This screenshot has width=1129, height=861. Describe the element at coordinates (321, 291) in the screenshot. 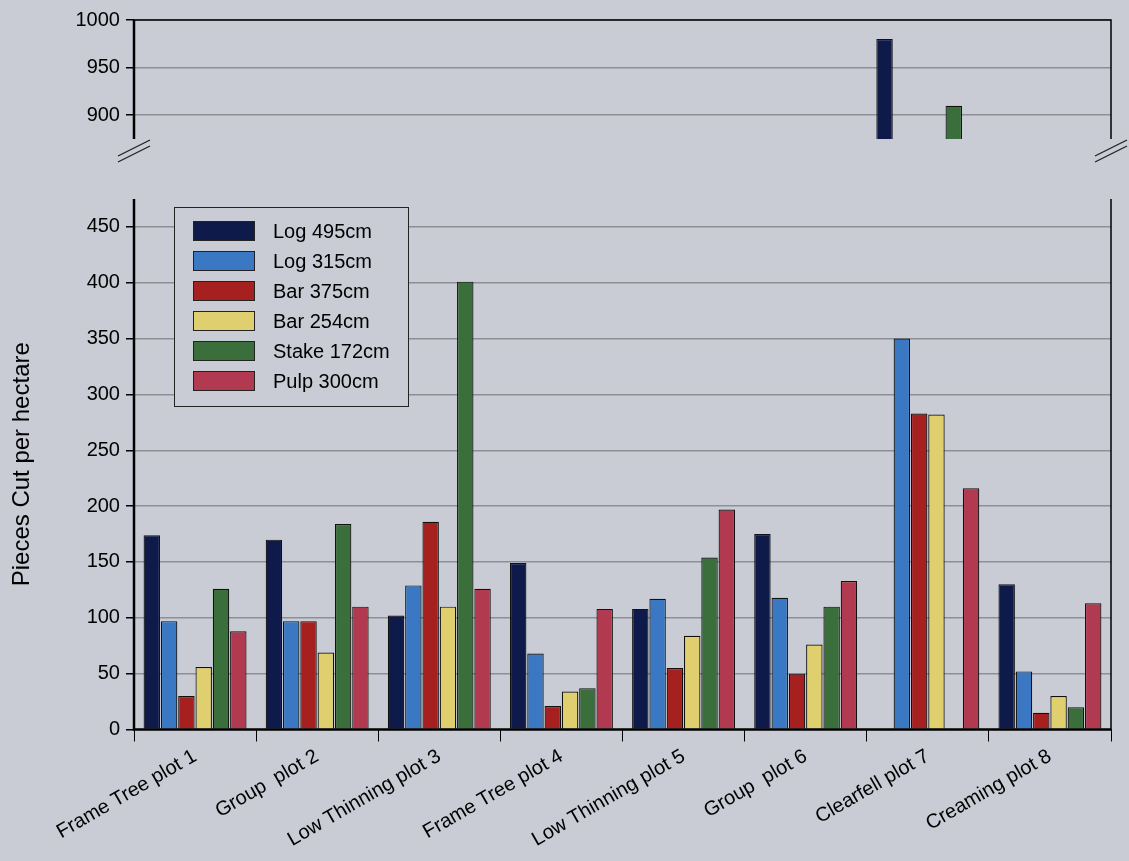

I see `legend-label: Bar 375cm` at that location.